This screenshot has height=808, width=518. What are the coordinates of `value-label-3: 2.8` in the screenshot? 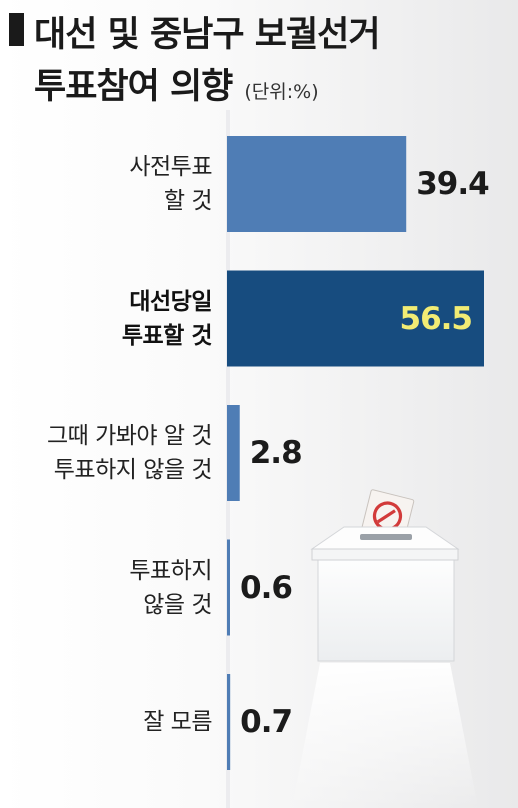 It's located at (276, 453).